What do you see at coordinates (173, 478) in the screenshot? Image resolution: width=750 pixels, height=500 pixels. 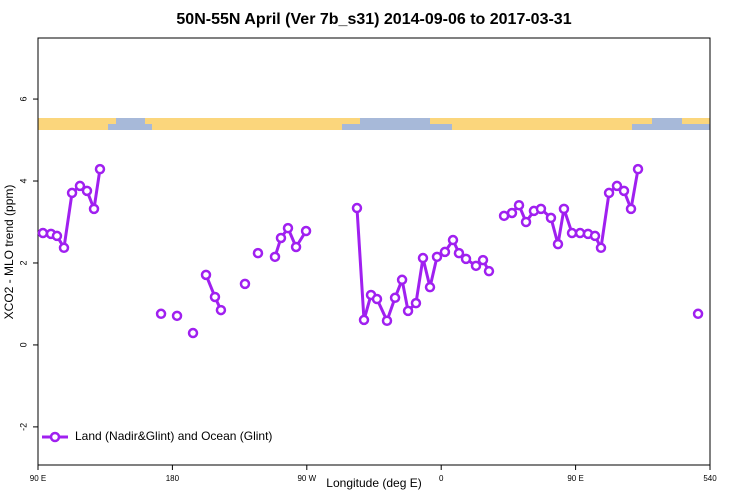 I see `x-tick-label: 180` at bounding box center [173, 478].